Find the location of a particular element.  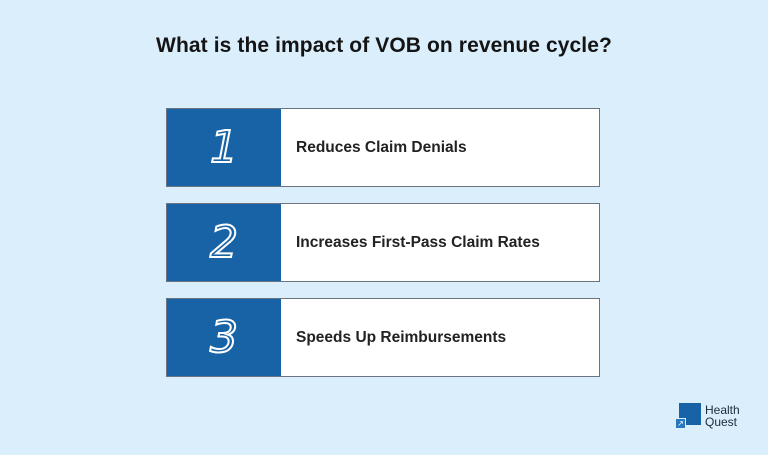

item-number: 3 is located at coordinates (224, 337).